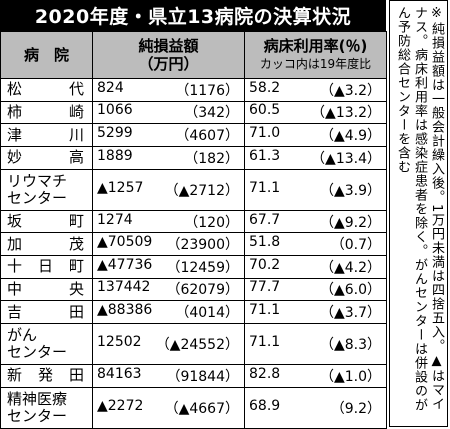 The width and height of the screenshot is (450, 429). I want to click on hospital-name: 精神医療 センター, so click(46, 407).